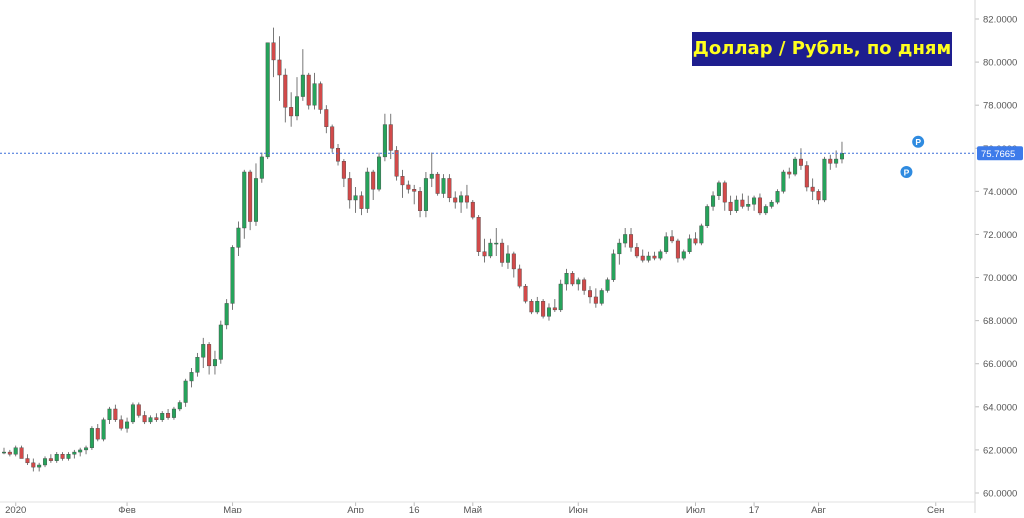 The image size is (1024, 518). What do you see at coordinates (754, 509) in the screenshot?
I see `x-tick-label: 17` at bounding box center [754, 509].